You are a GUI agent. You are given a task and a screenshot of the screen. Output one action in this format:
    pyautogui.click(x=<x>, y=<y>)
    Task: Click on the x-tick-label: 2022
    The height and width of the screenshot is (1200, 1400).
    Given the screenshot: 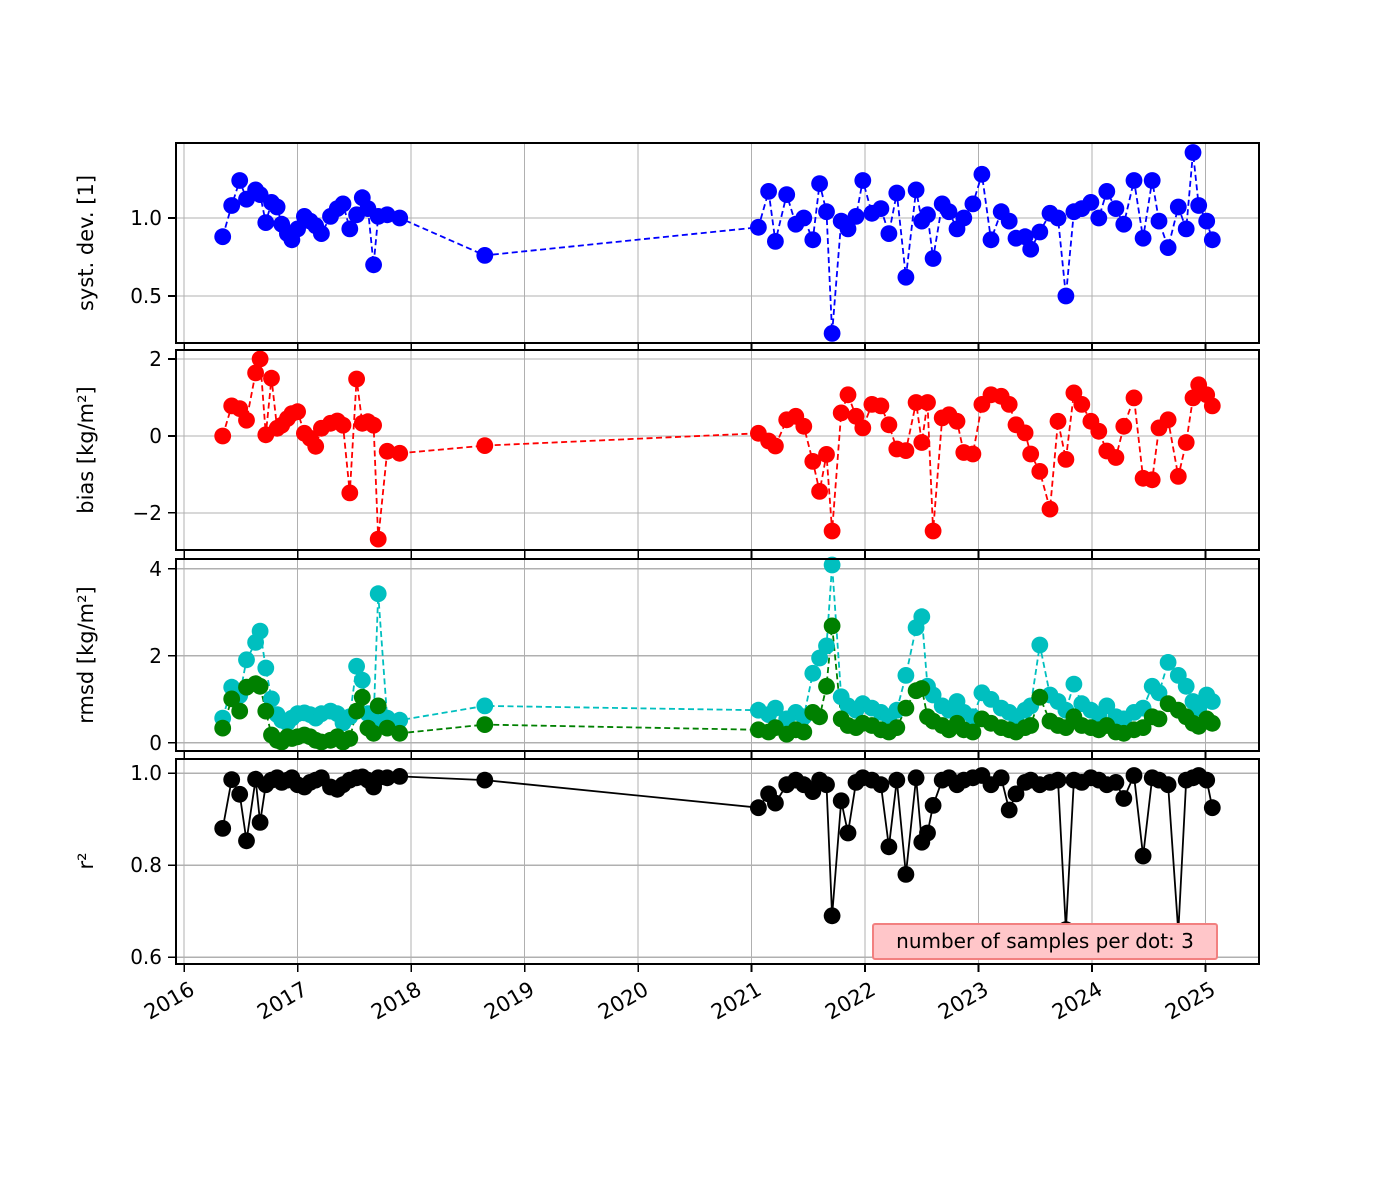 What is the action you would take?
    pyautogui.click(x=850, y=1001)
    